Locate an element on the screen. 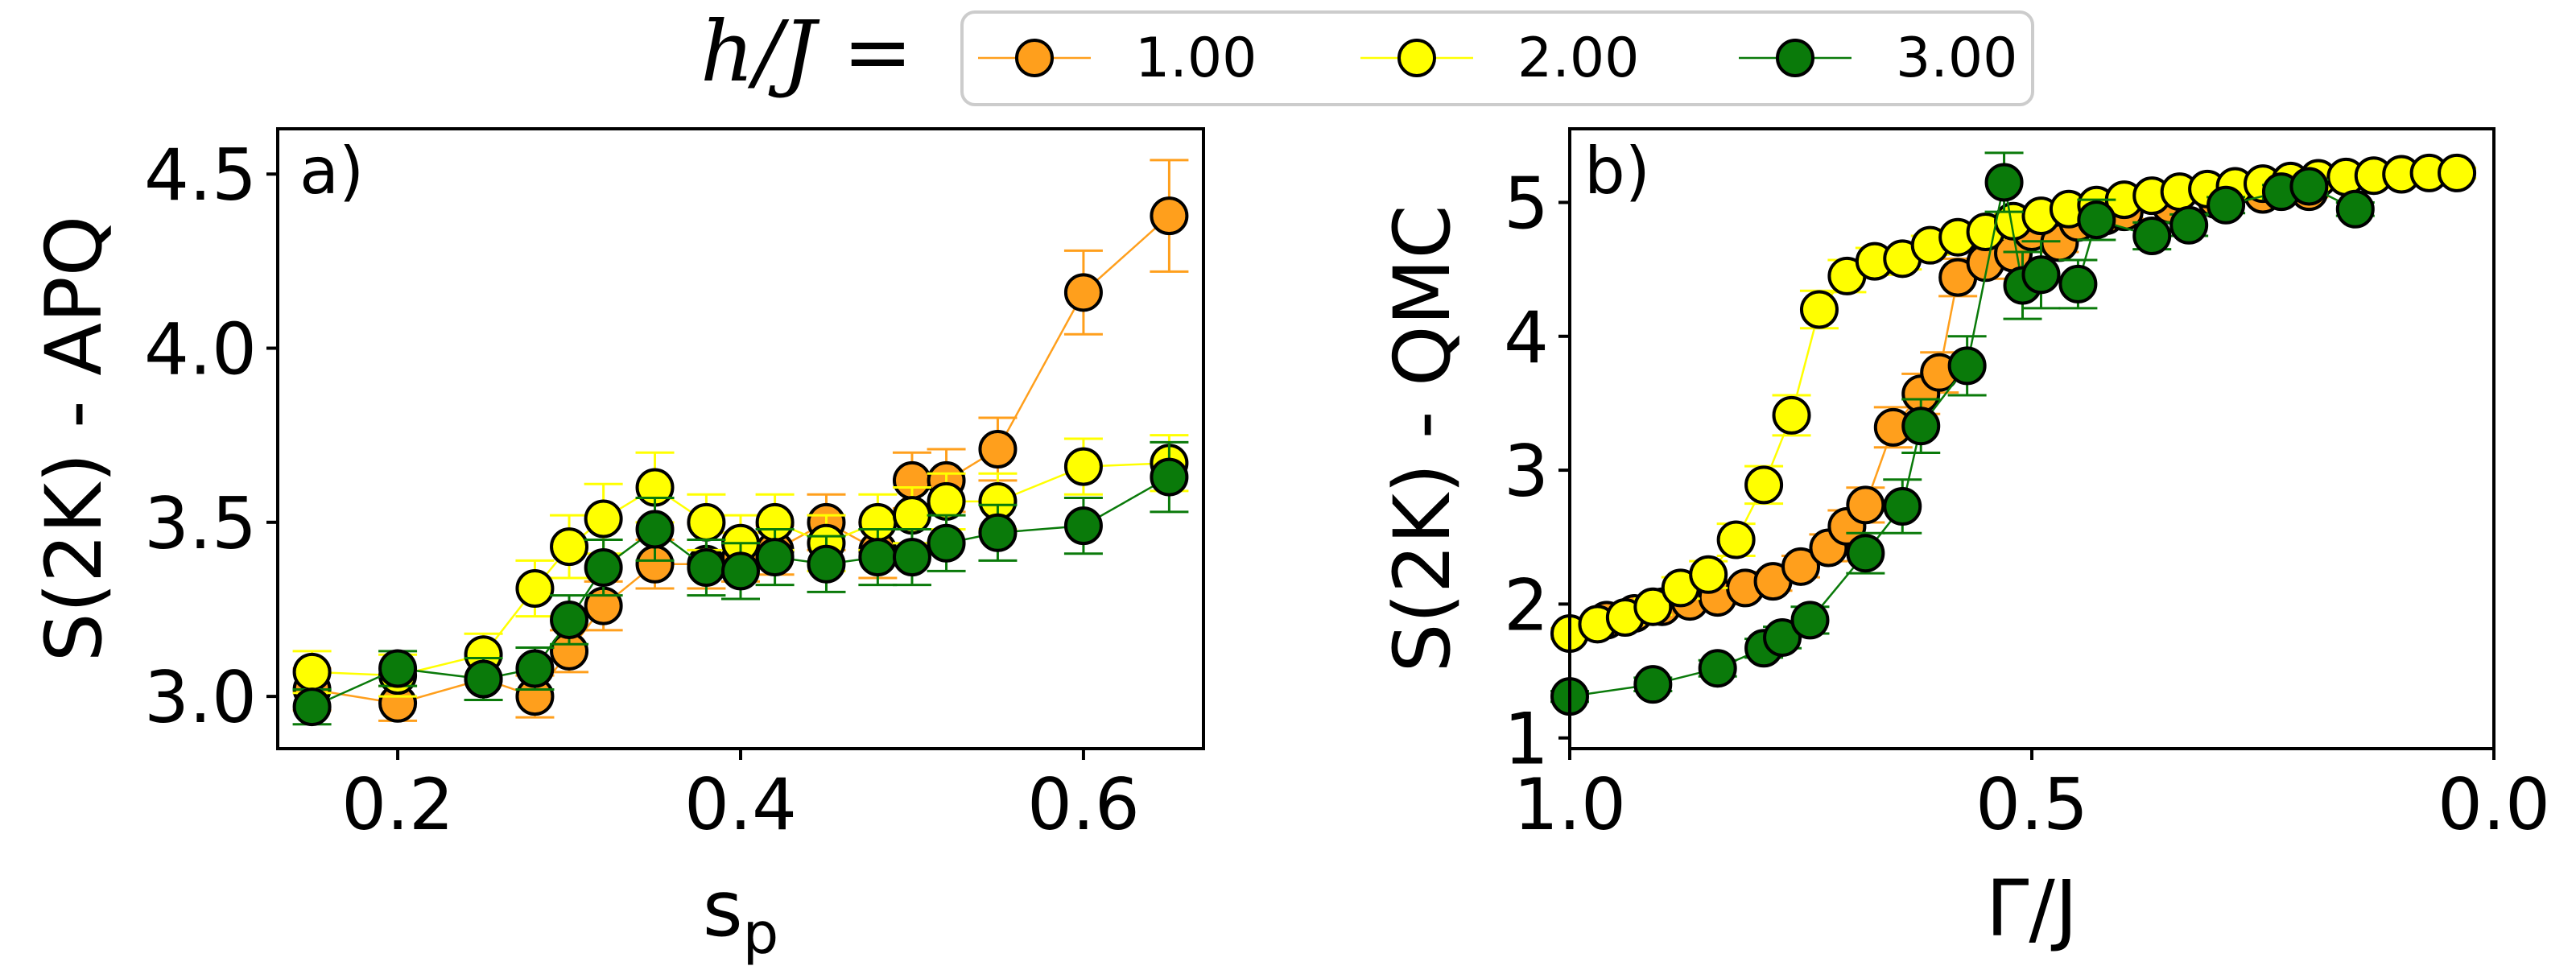 Image resolution: width=2576 pixels, height=966 pixels. panel-b-ylabel: S(2K) - QMC is located at coordinates (1422, 439).